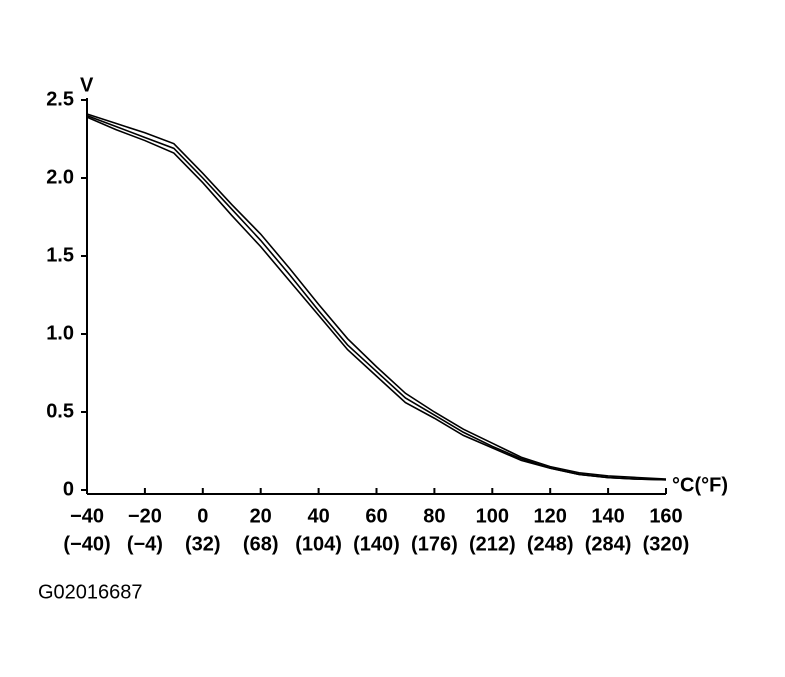  I want to click on x-tick-label: 120, so click(550, 516).